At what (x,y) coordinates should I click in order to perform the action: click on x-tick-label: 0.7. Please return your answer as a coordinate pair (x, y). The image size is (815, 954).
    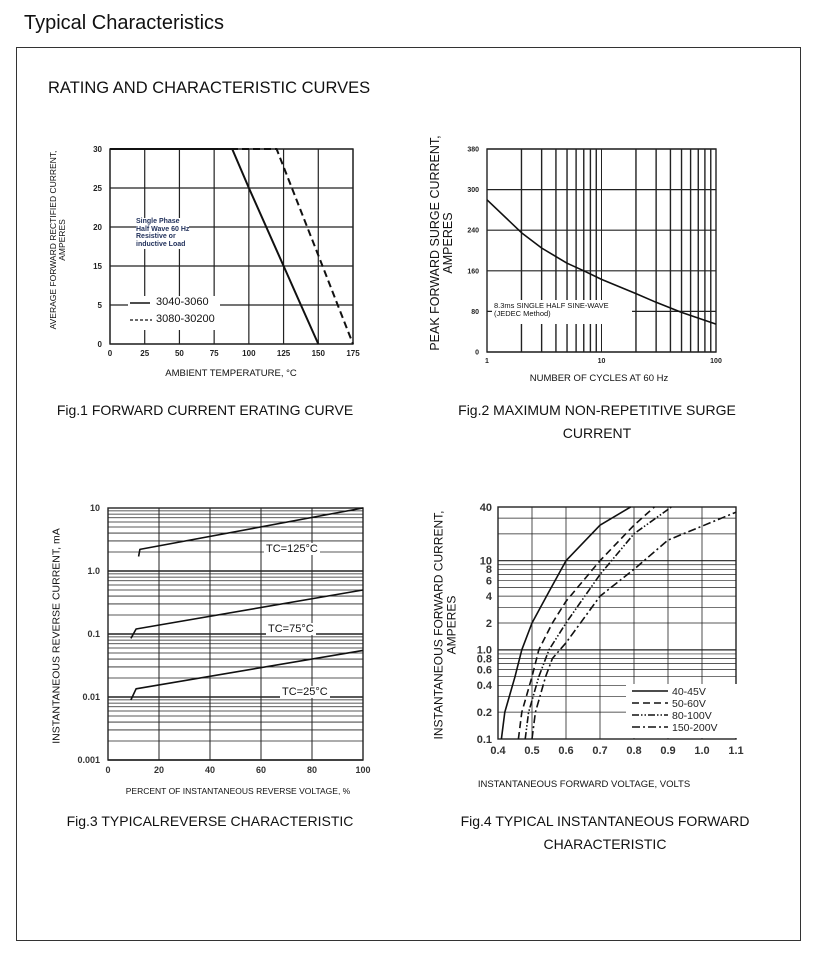
    Looking at the image, I should click on (599, 751).